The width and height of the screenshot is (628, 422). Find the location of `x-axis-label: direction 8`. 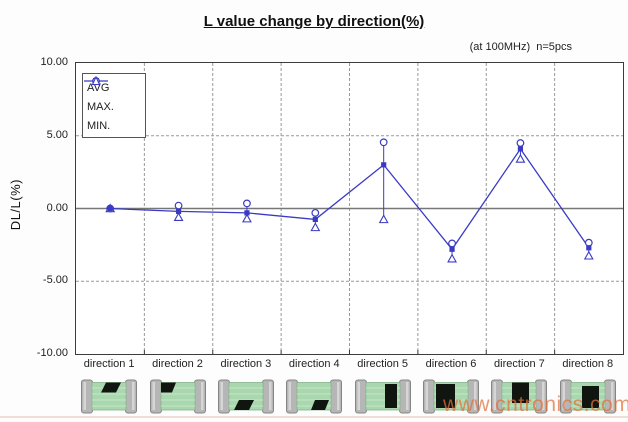

x-axis-label: direction 8 is located at coordinates (588, 364).